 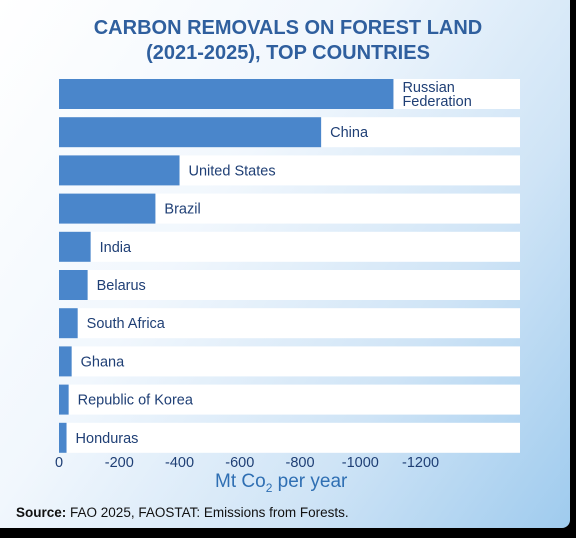 I want to click on x-tick-label: -200, so click(x=119, y=463).